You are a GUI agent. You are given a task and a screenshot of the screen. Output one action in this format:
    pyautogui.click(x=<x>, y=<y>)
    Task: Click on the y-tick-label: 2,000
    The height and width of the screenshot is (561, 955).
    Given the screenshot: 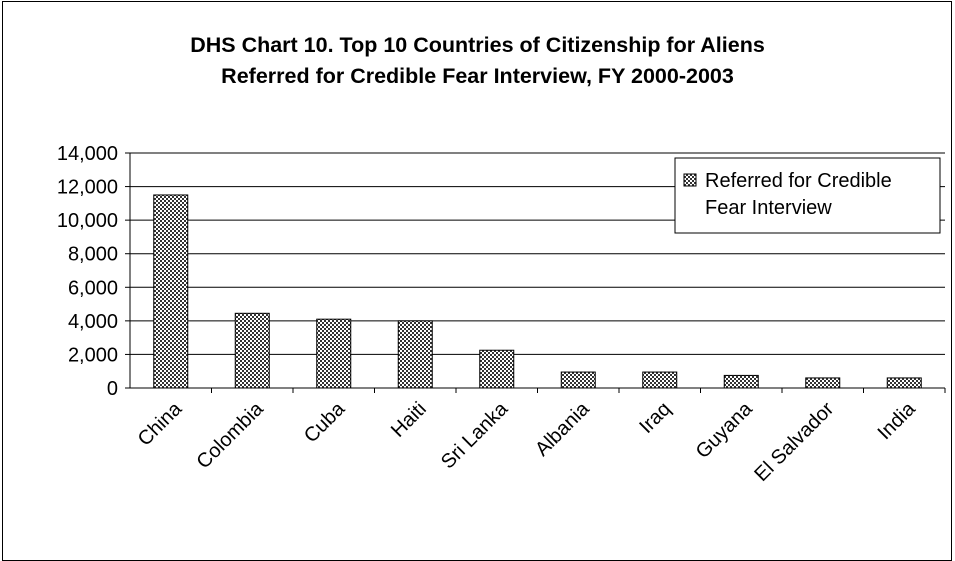 What is the action you would take?
    pyautogui.click(x=93, y=355)
    